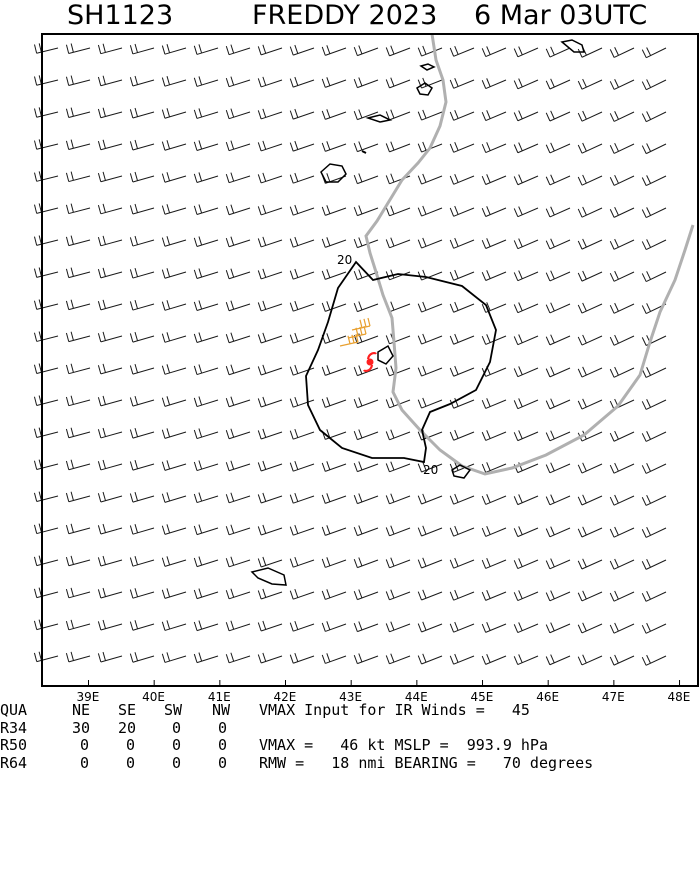  I want to click on lon-label: 39E, so click(88, 696).